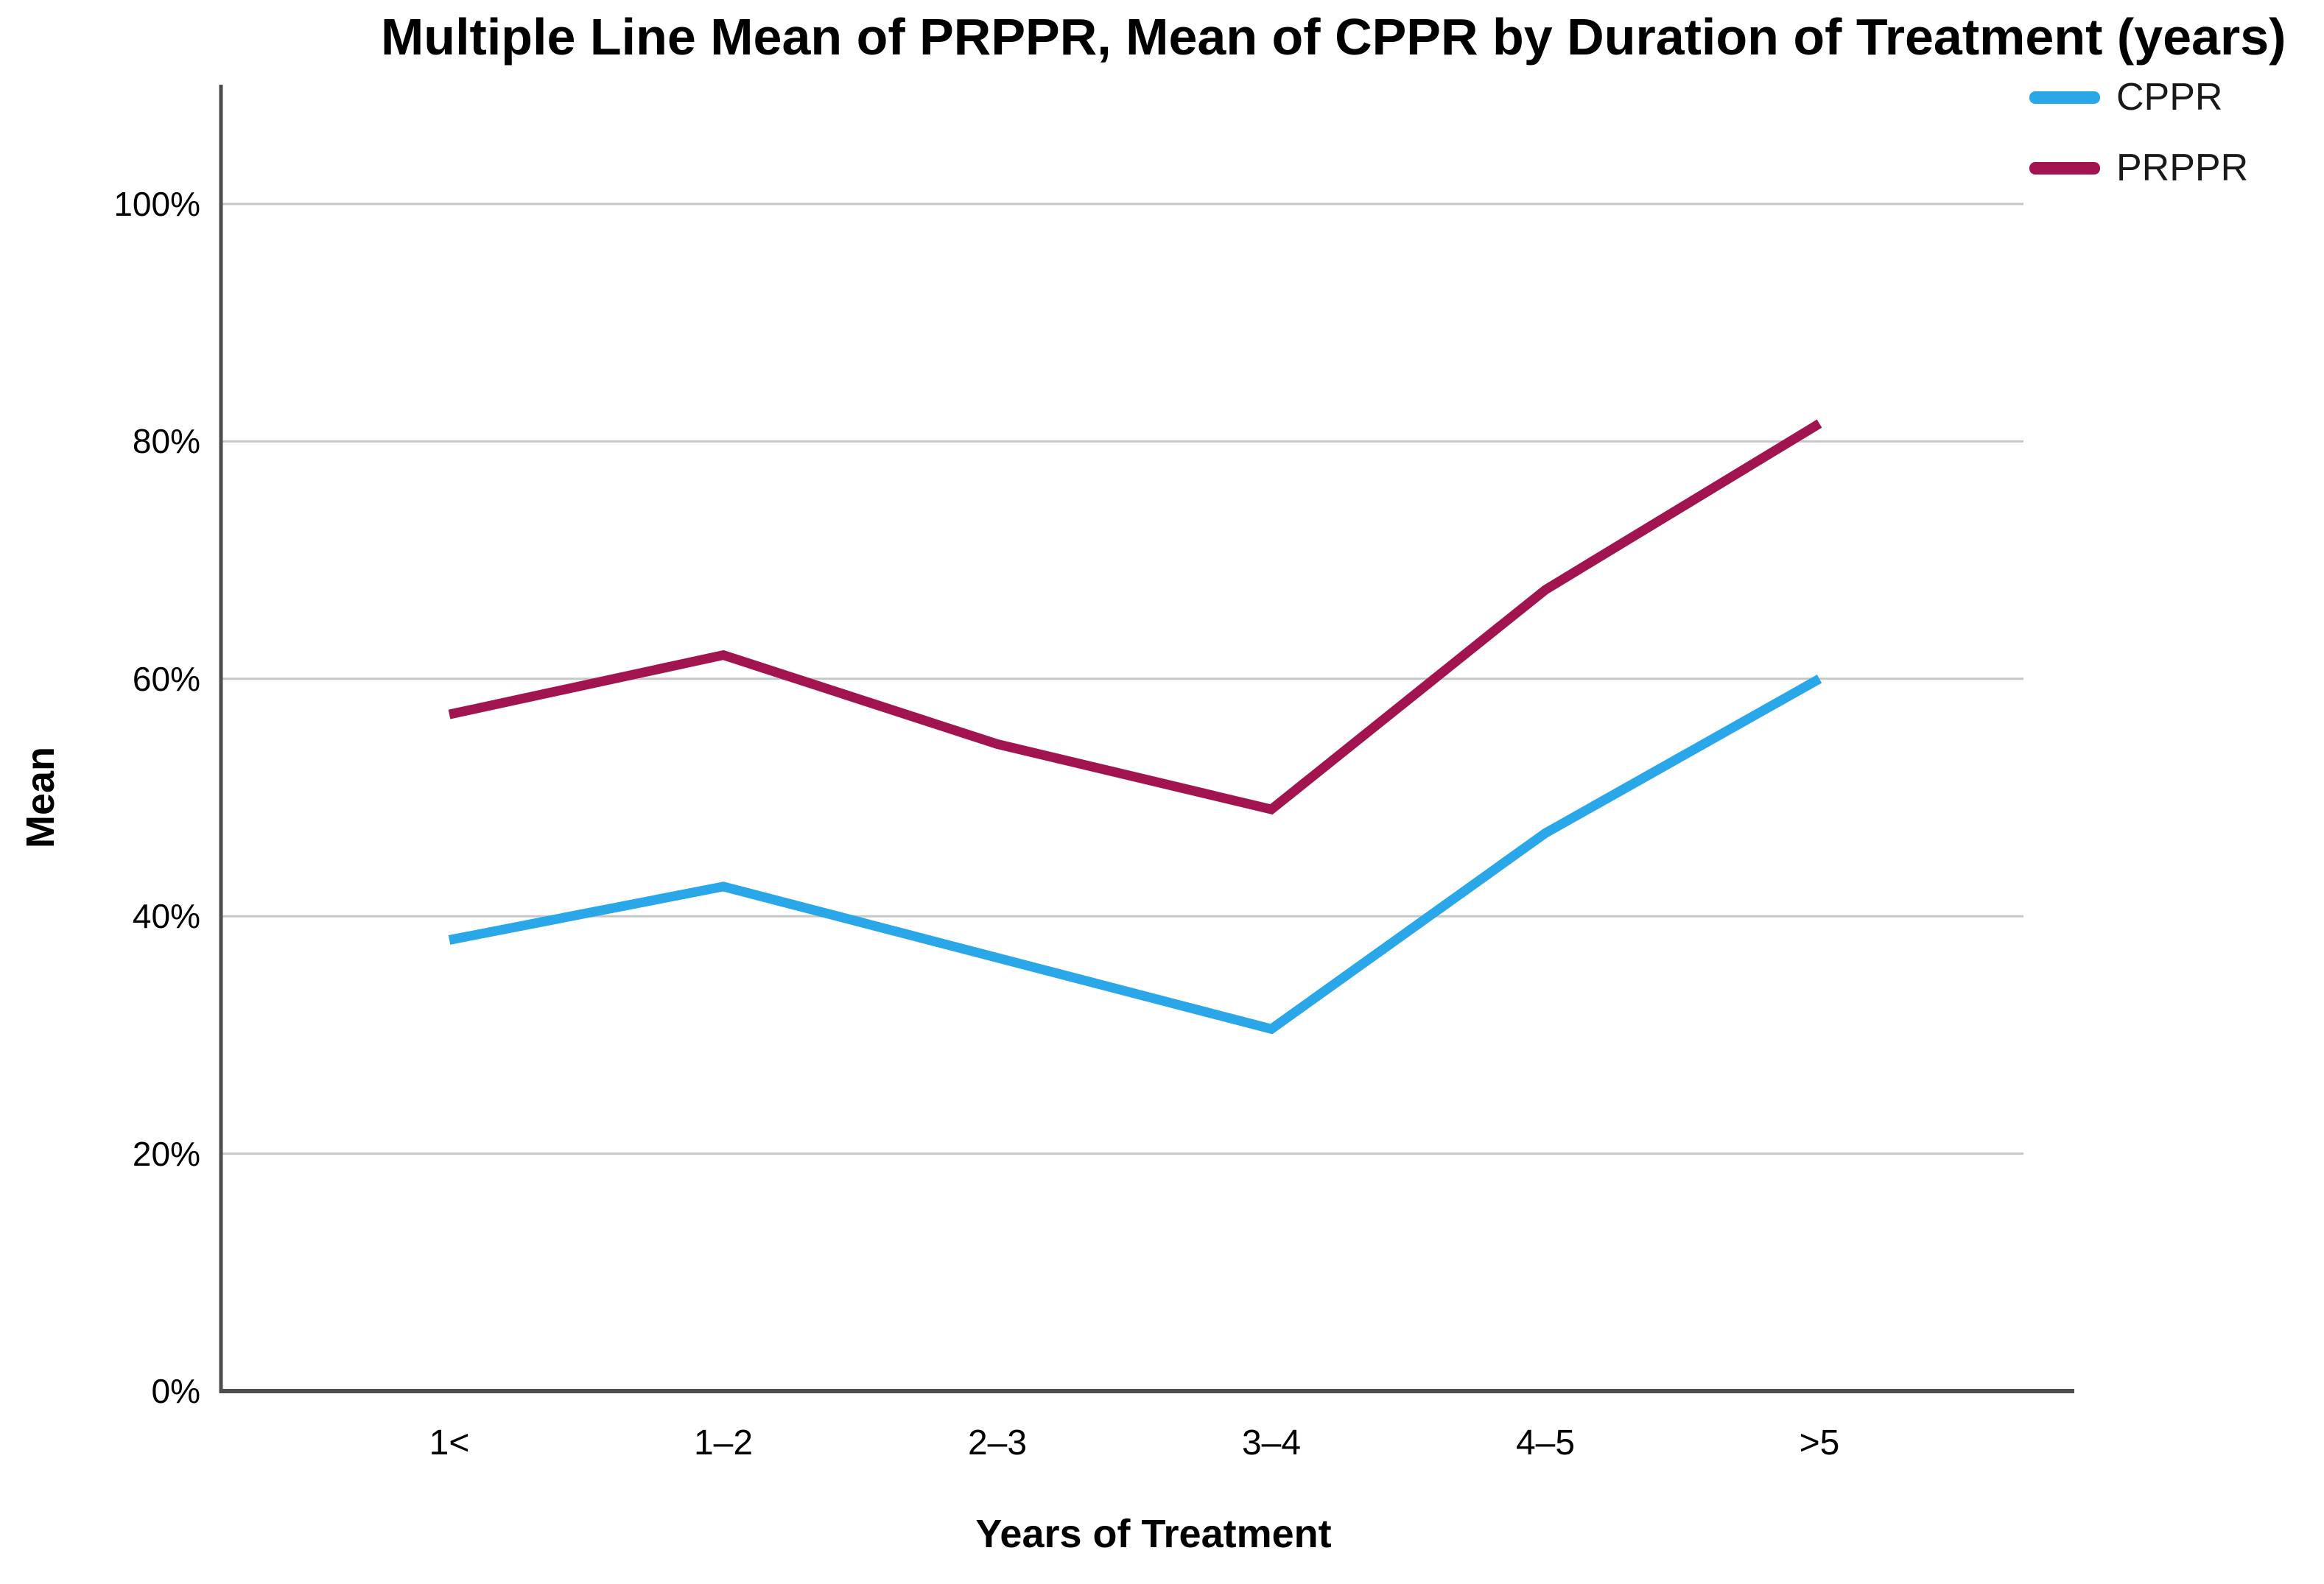 Image resolution: width=2324 pixels, height=1584 pixels. I want to click on legend-item-prppr: PRPPR, so click(2138, 167).